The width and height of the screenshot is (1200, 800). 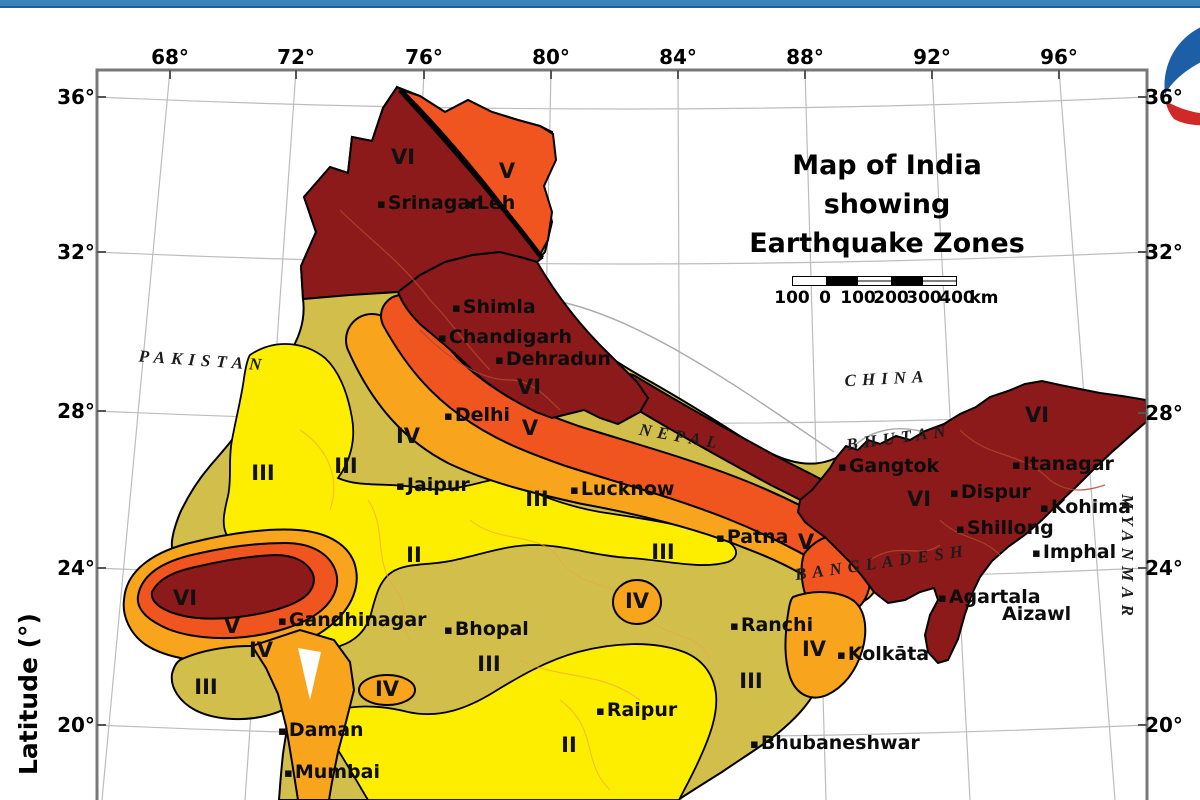 I want to click on map-title-line1: Map of India, so click(x=887, y=165).